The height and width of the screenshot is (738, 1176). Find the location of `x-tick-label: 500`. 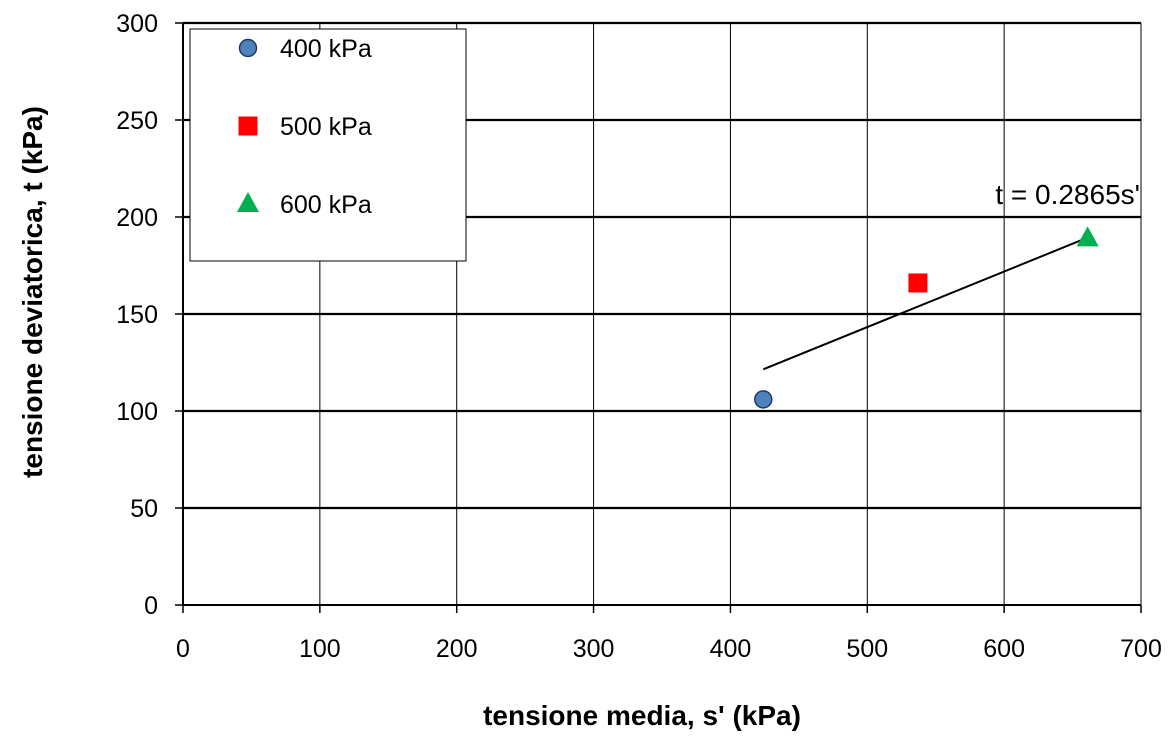

x-tick-label: 500 is located at coordinates (867, 649).